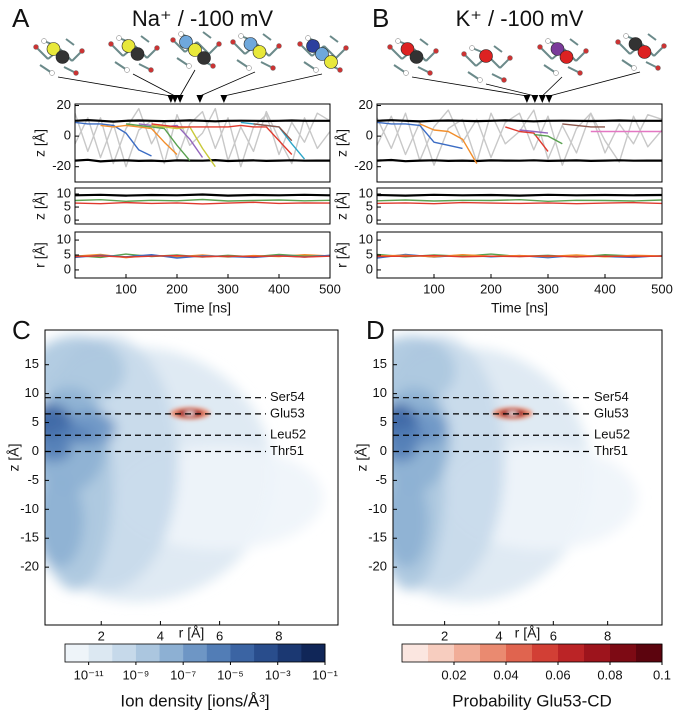 The image size is (677, 718). I want to click on reference-label: Leu52, so click(288, 434).